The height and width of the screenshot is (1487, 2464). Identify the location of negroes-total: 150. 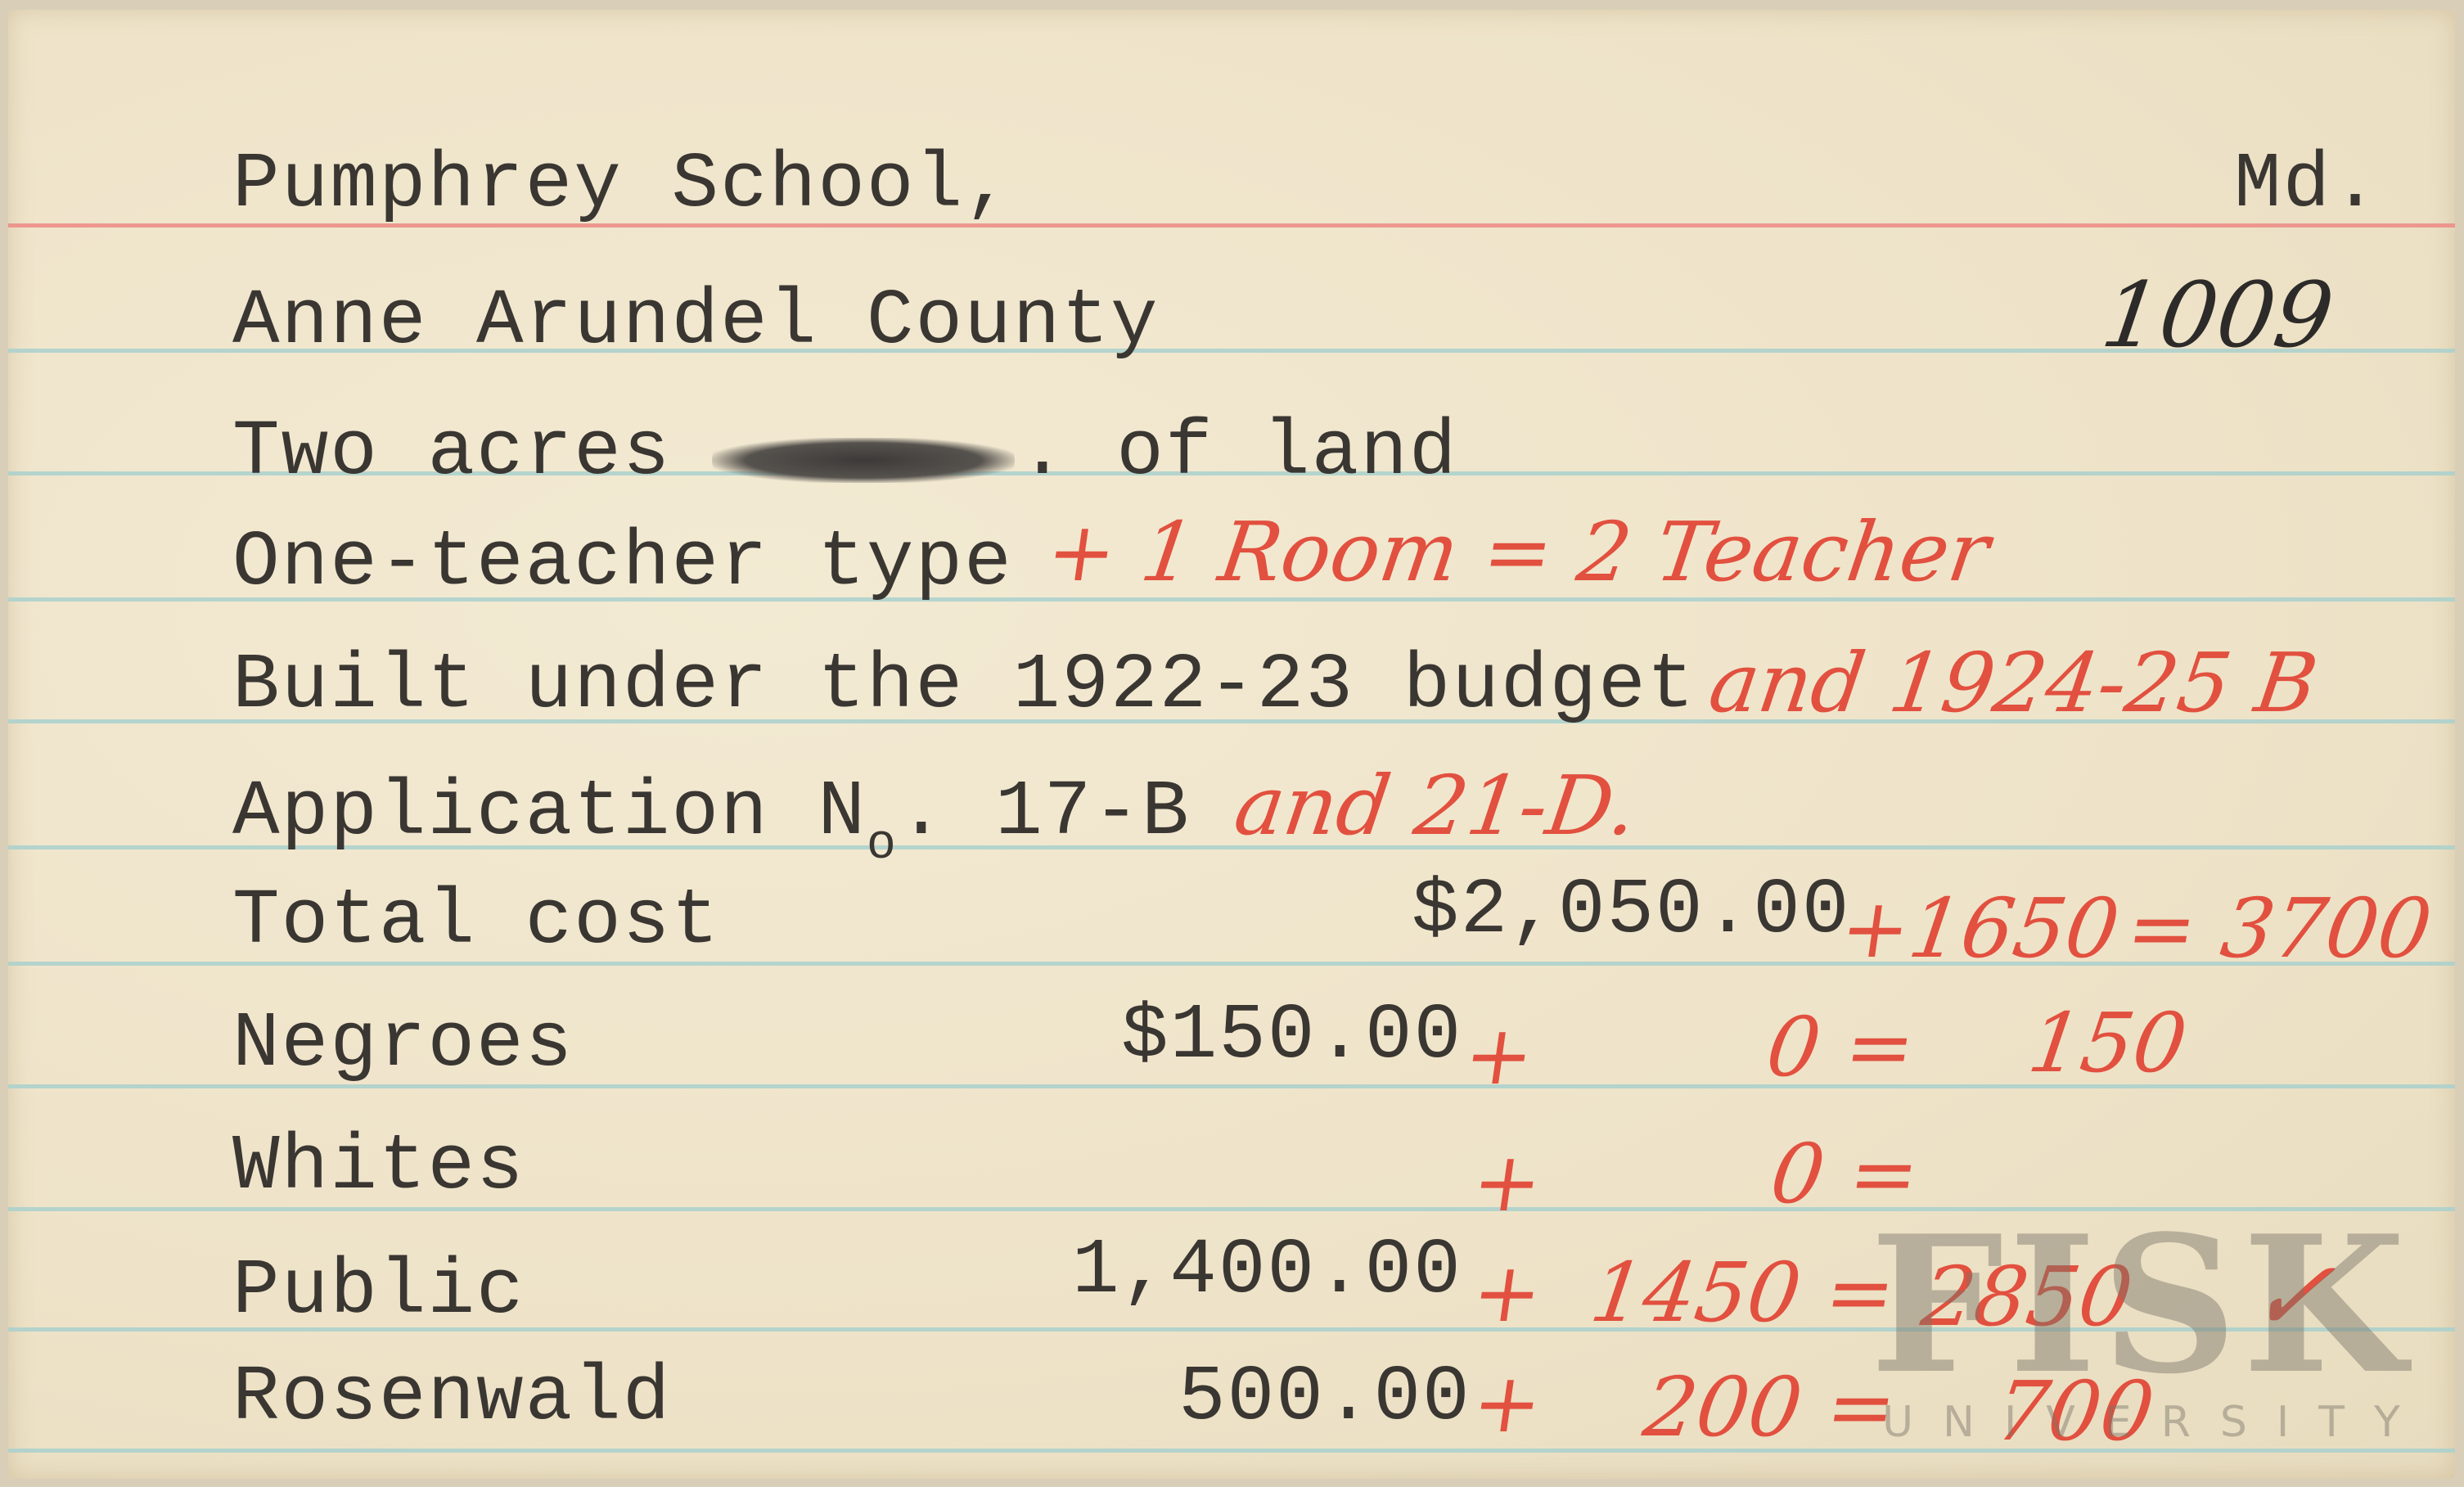
(2107, 1043).